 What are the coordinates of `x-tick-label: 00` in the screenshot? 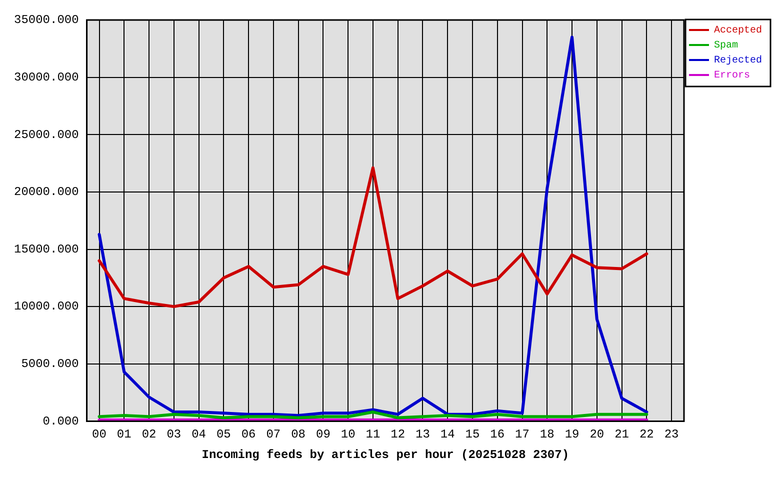 It's located at (99, 435).